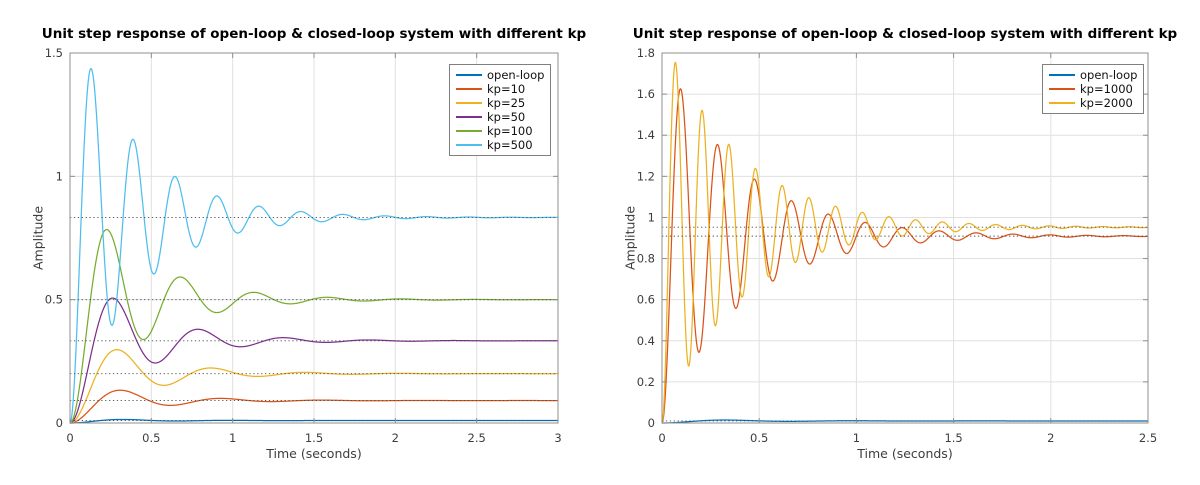 The height and width of the screenshot is (485, 1200). I want to click on y-tick-label: 1.2, so click(646, 176).